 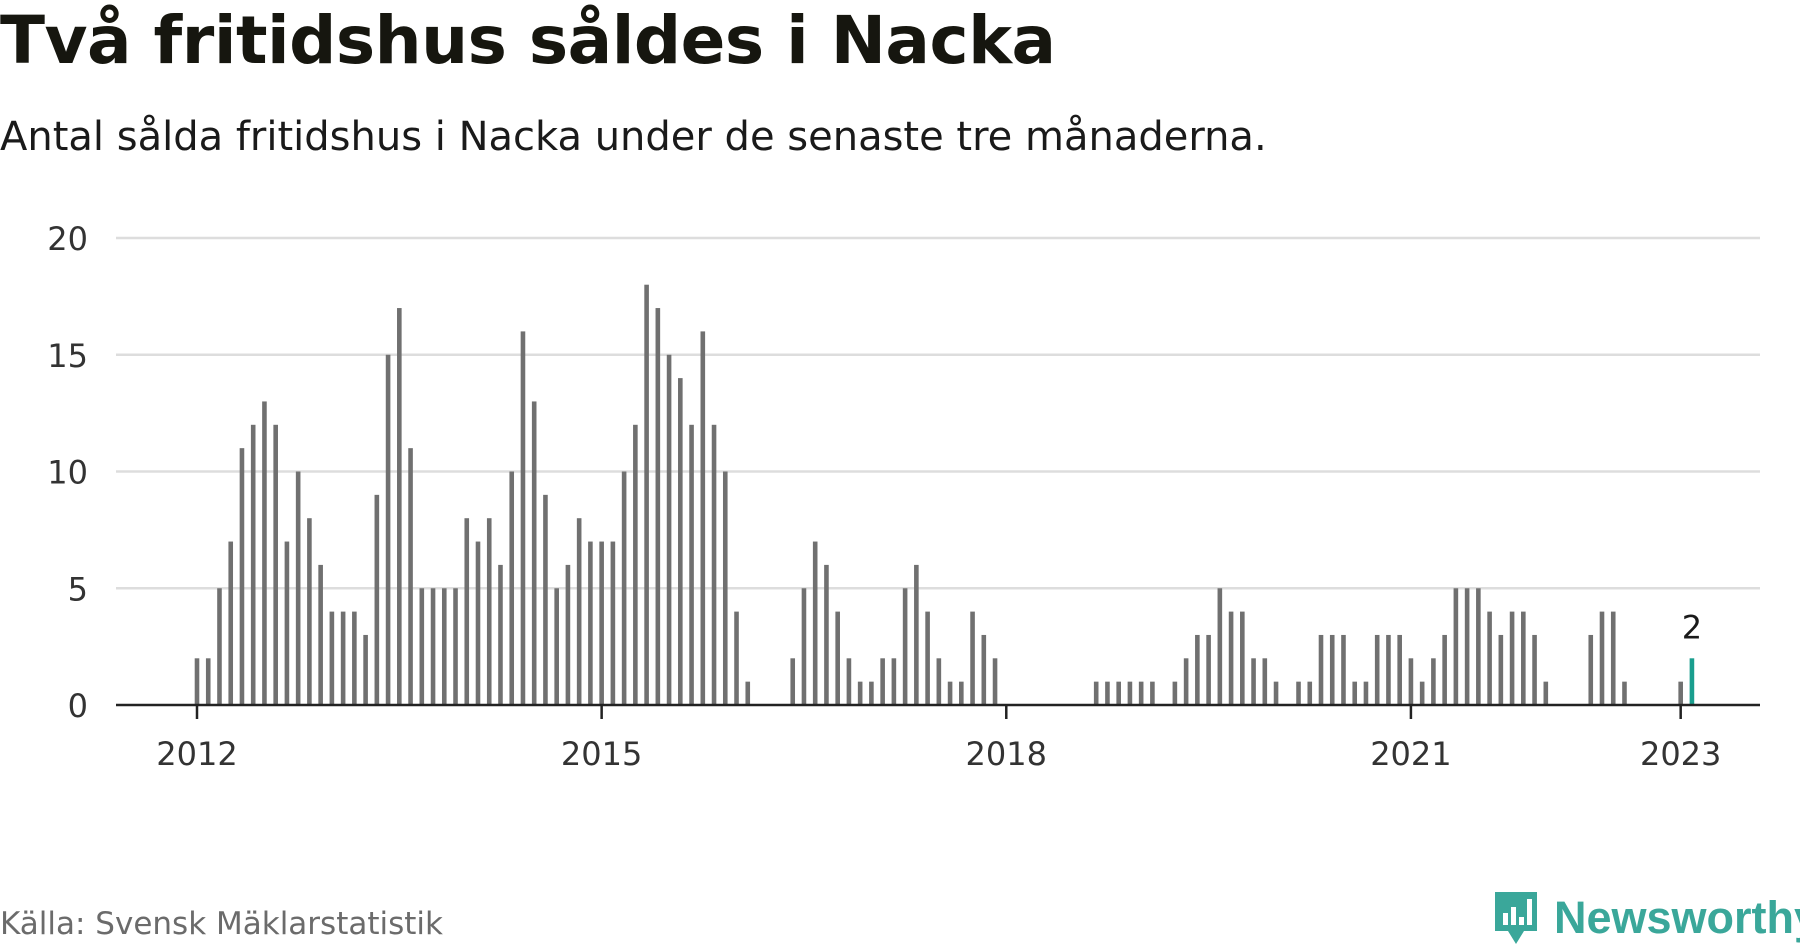 What do you see at coordinates (601, 754) in the screenshot?
I see `x-tick-label: 2015` at bounding box center [601, 754].